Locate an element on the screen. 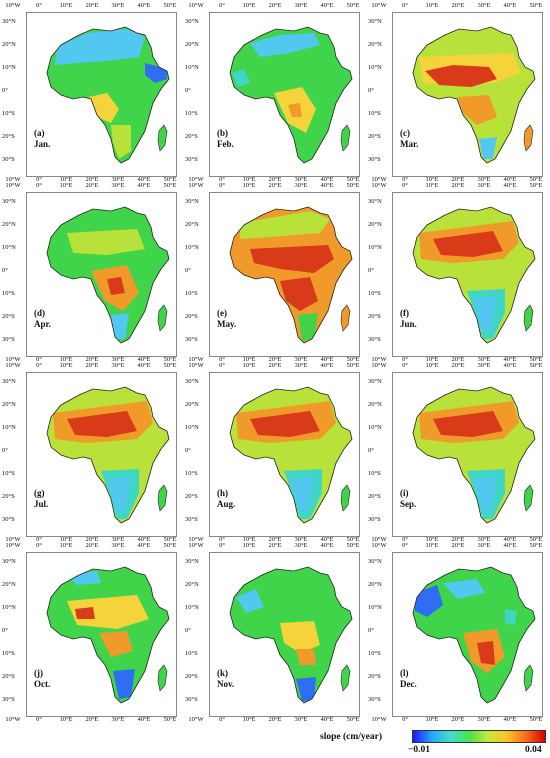  panel-label: (i) Sep. is located at coordinates (408, 499).